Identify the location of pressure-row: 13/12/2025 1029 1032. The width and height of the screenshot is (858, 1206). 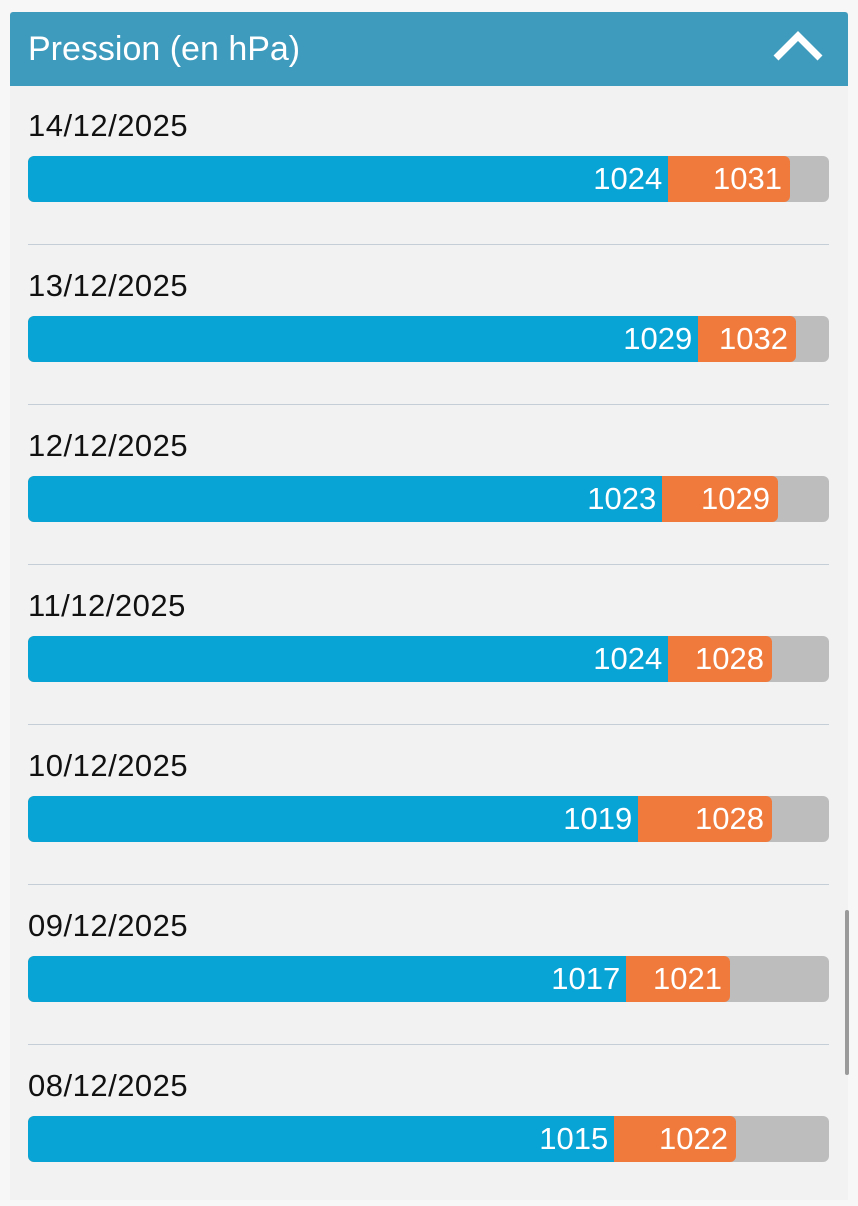
(428, 326).